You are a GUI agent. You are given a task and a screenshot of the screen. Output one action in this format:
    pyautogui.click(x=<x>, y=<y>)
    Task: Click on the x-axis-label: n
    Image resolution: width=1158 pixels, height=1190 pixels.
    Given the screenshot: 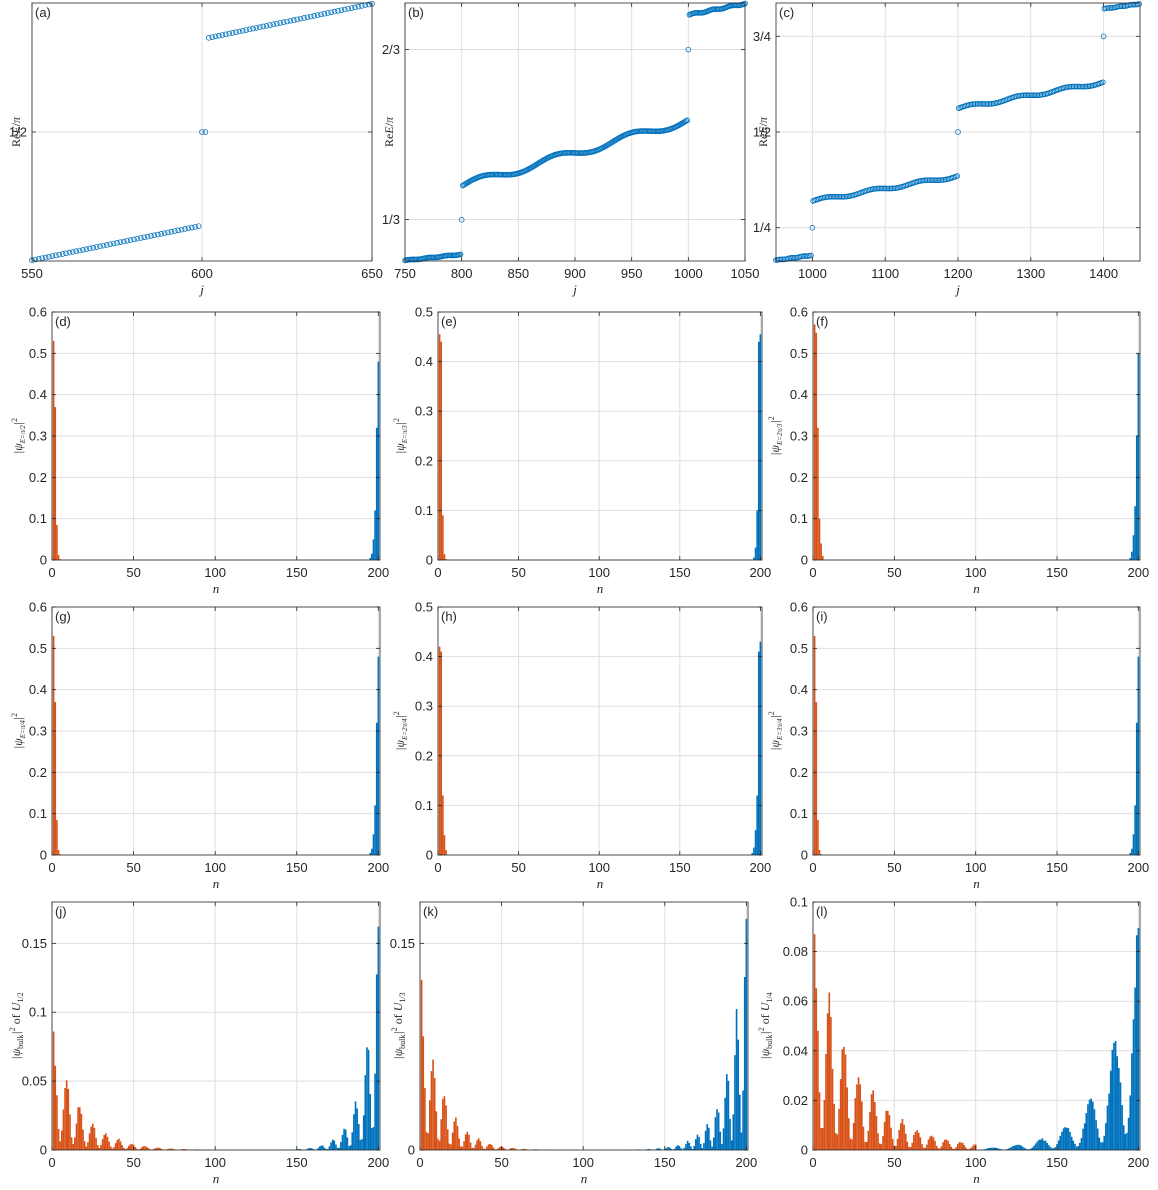 What is the action you would take?
    pyautogui.click(x=216, y=588)
    